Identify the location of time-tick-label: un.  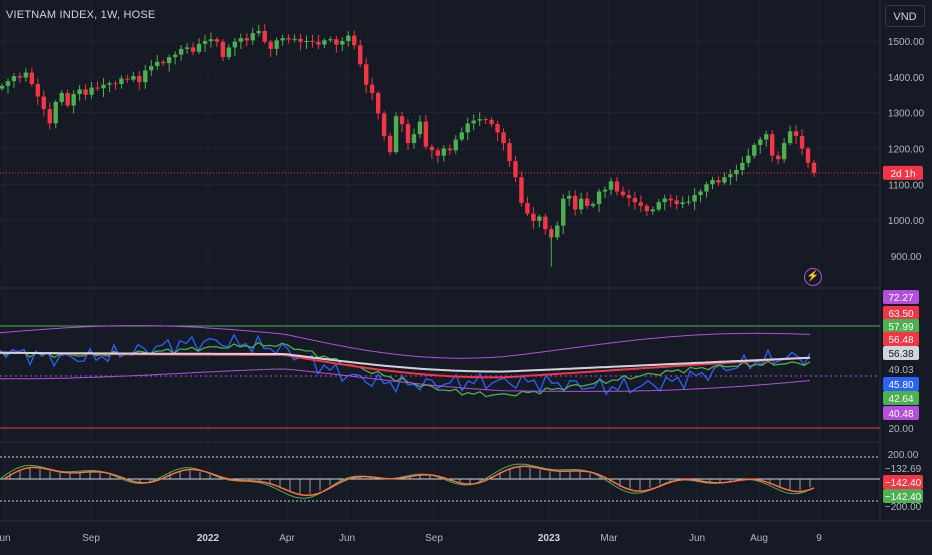
(5, 538).